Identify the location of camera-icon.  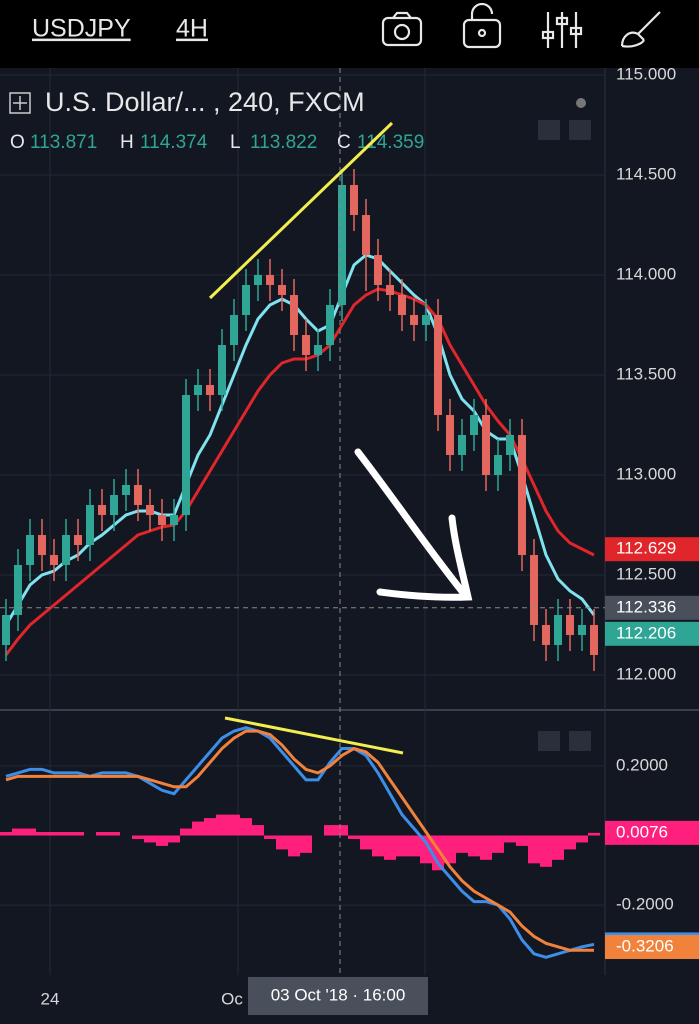
(402, 29).